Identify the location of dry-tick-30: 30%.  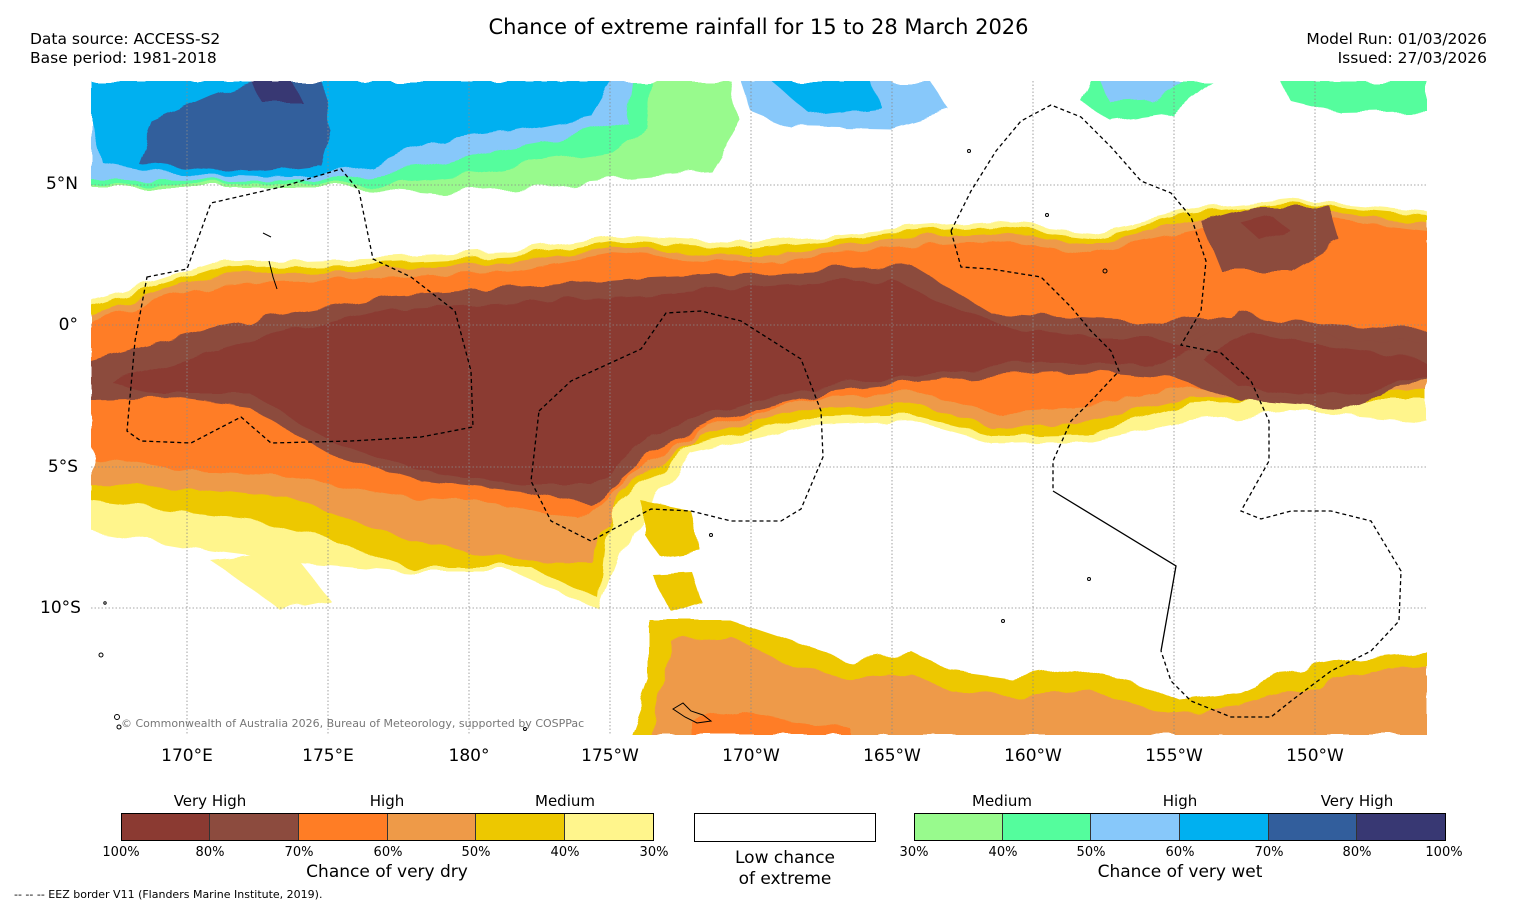
(654, 852).